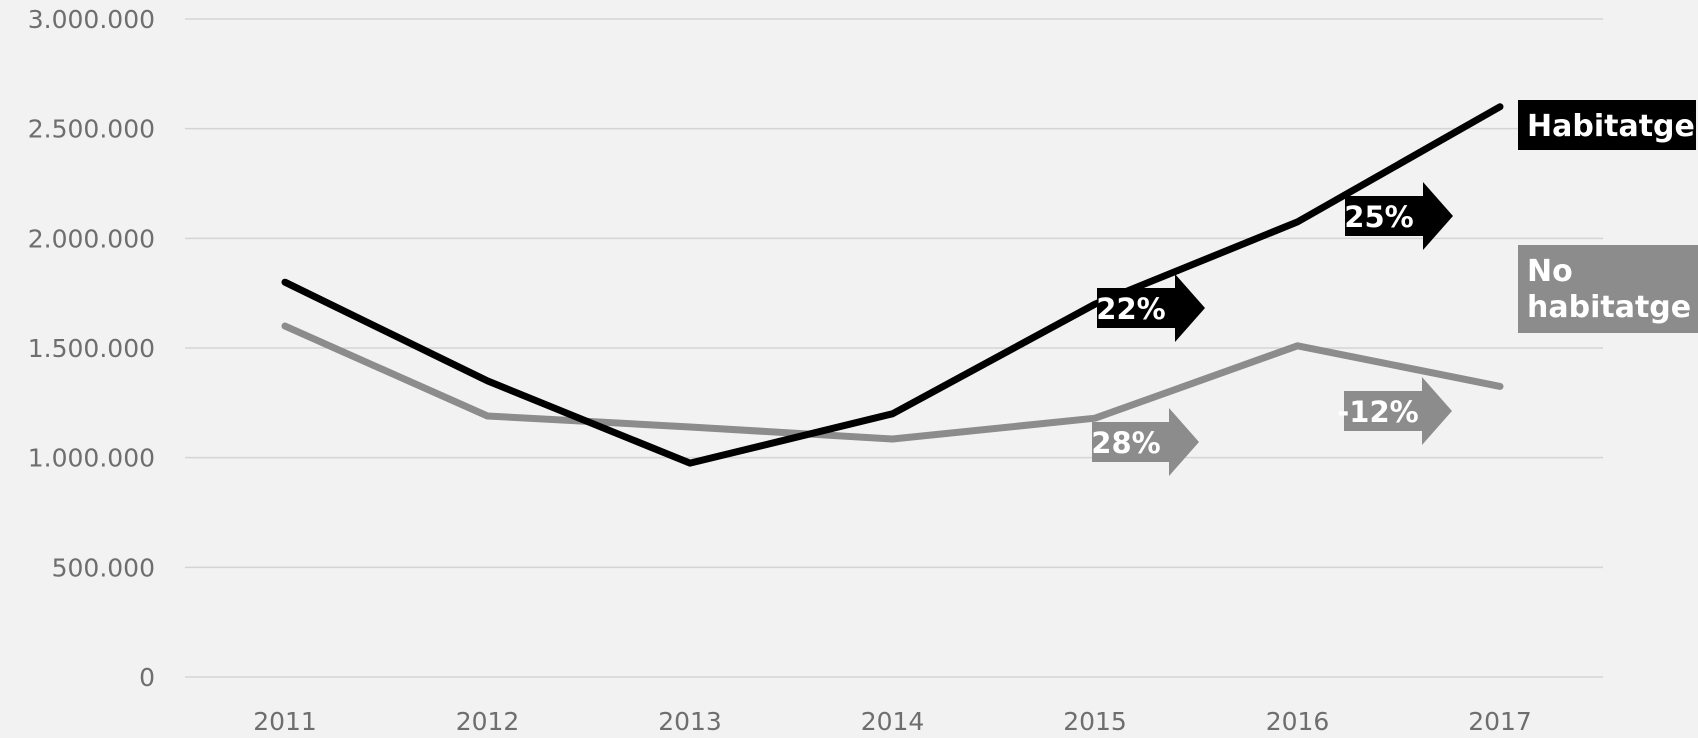 The height and width of the screenshot is (738, 1698). I want to click on series-line-no-habitatge, so click(892, 382).